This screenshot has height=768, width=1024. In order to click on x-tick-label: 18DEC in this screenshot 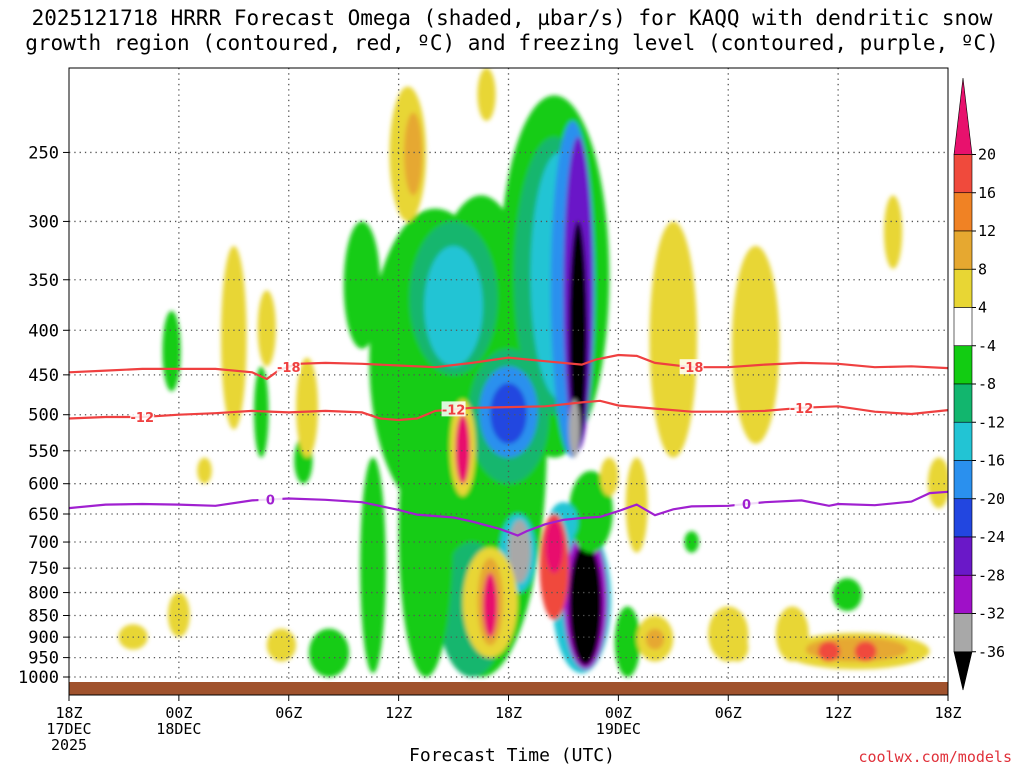, I will do `click(178, 729)`.